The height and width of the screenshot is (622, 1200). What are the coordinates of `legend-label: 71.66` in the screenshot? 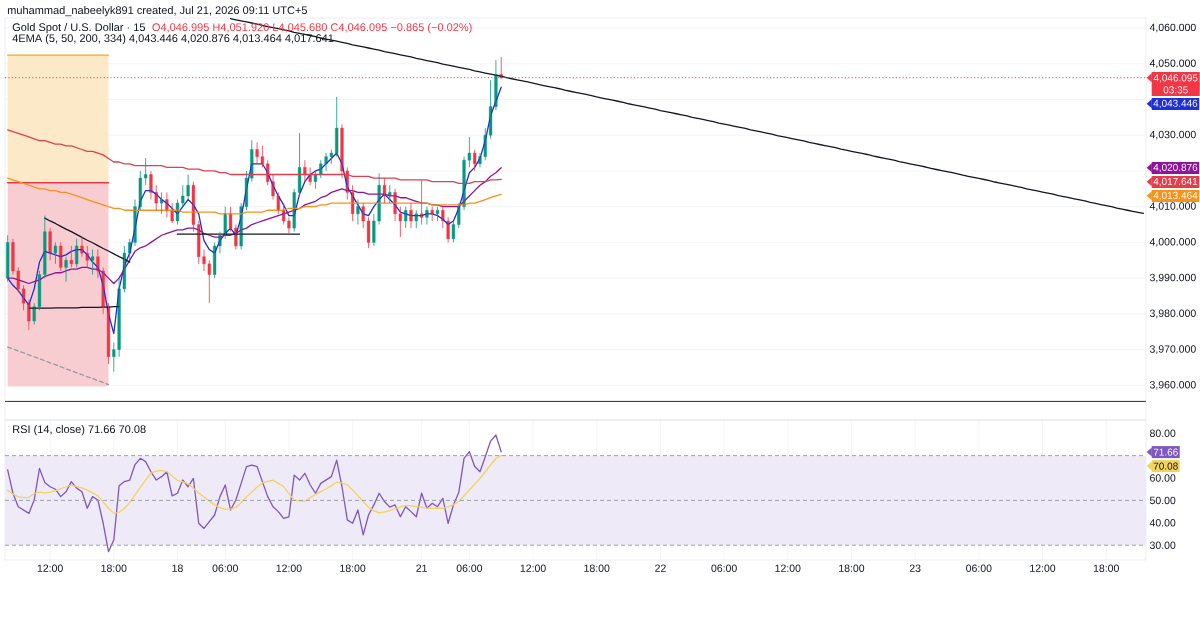 It's located at (1165, 452).